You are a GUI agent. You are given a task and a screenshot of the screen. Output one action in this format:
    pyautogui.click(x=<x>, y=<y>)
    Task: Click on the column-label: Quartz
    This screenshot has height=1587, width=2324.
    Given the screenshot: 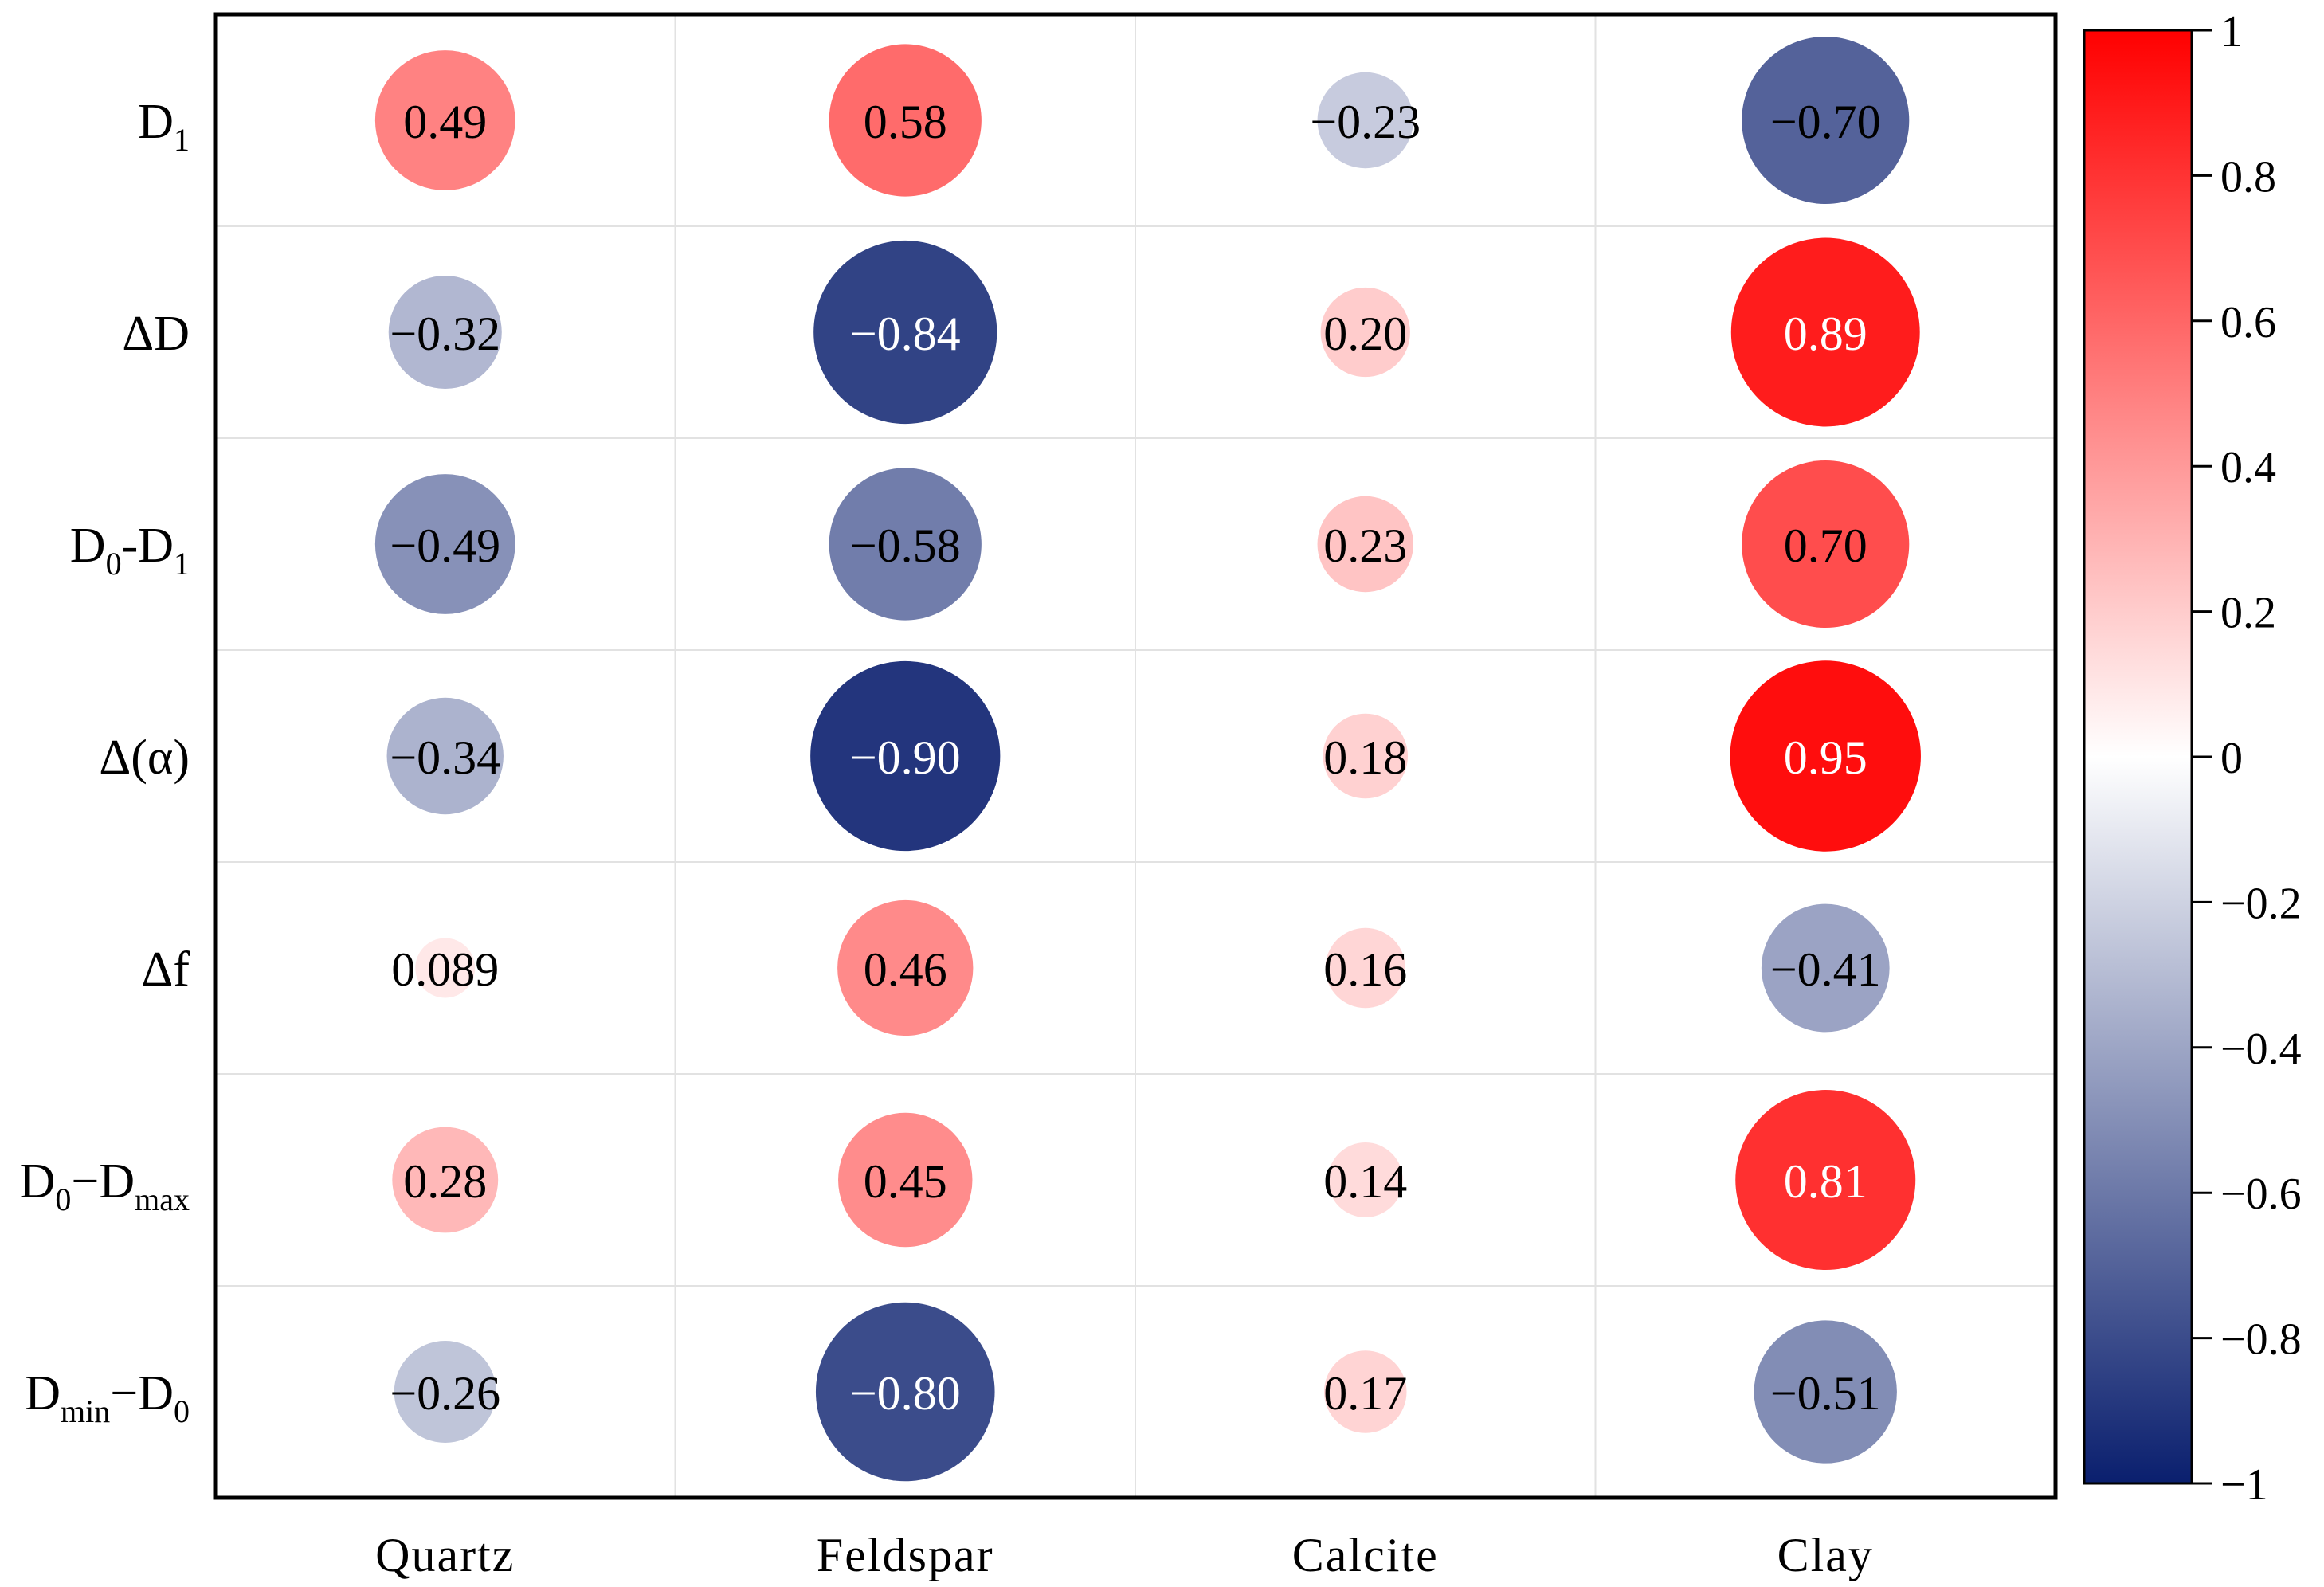 What is the action you would take?
    pyautogui.click(x=445, y=1555)
    